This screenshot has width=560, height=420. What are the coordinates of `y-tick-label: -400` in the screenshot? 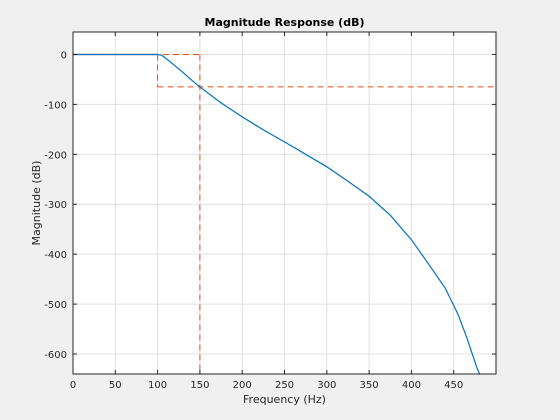 It's located at (55, 255).